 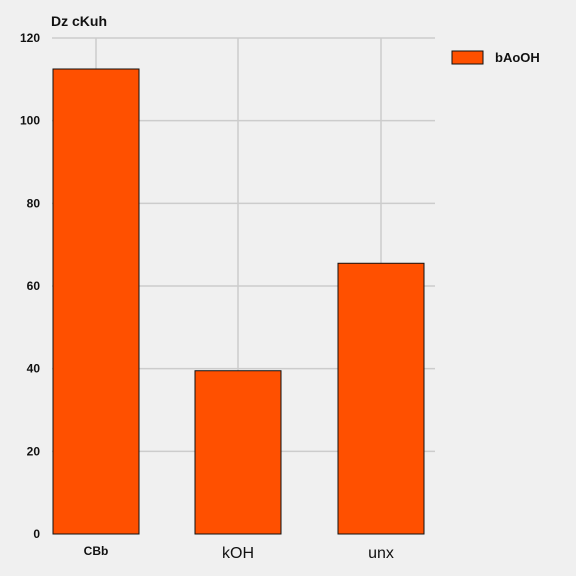 What do you see at coordinates (96, 551) in the screenshot?
I see `x-tick-label: CBb` at bounding box center [96, 551].